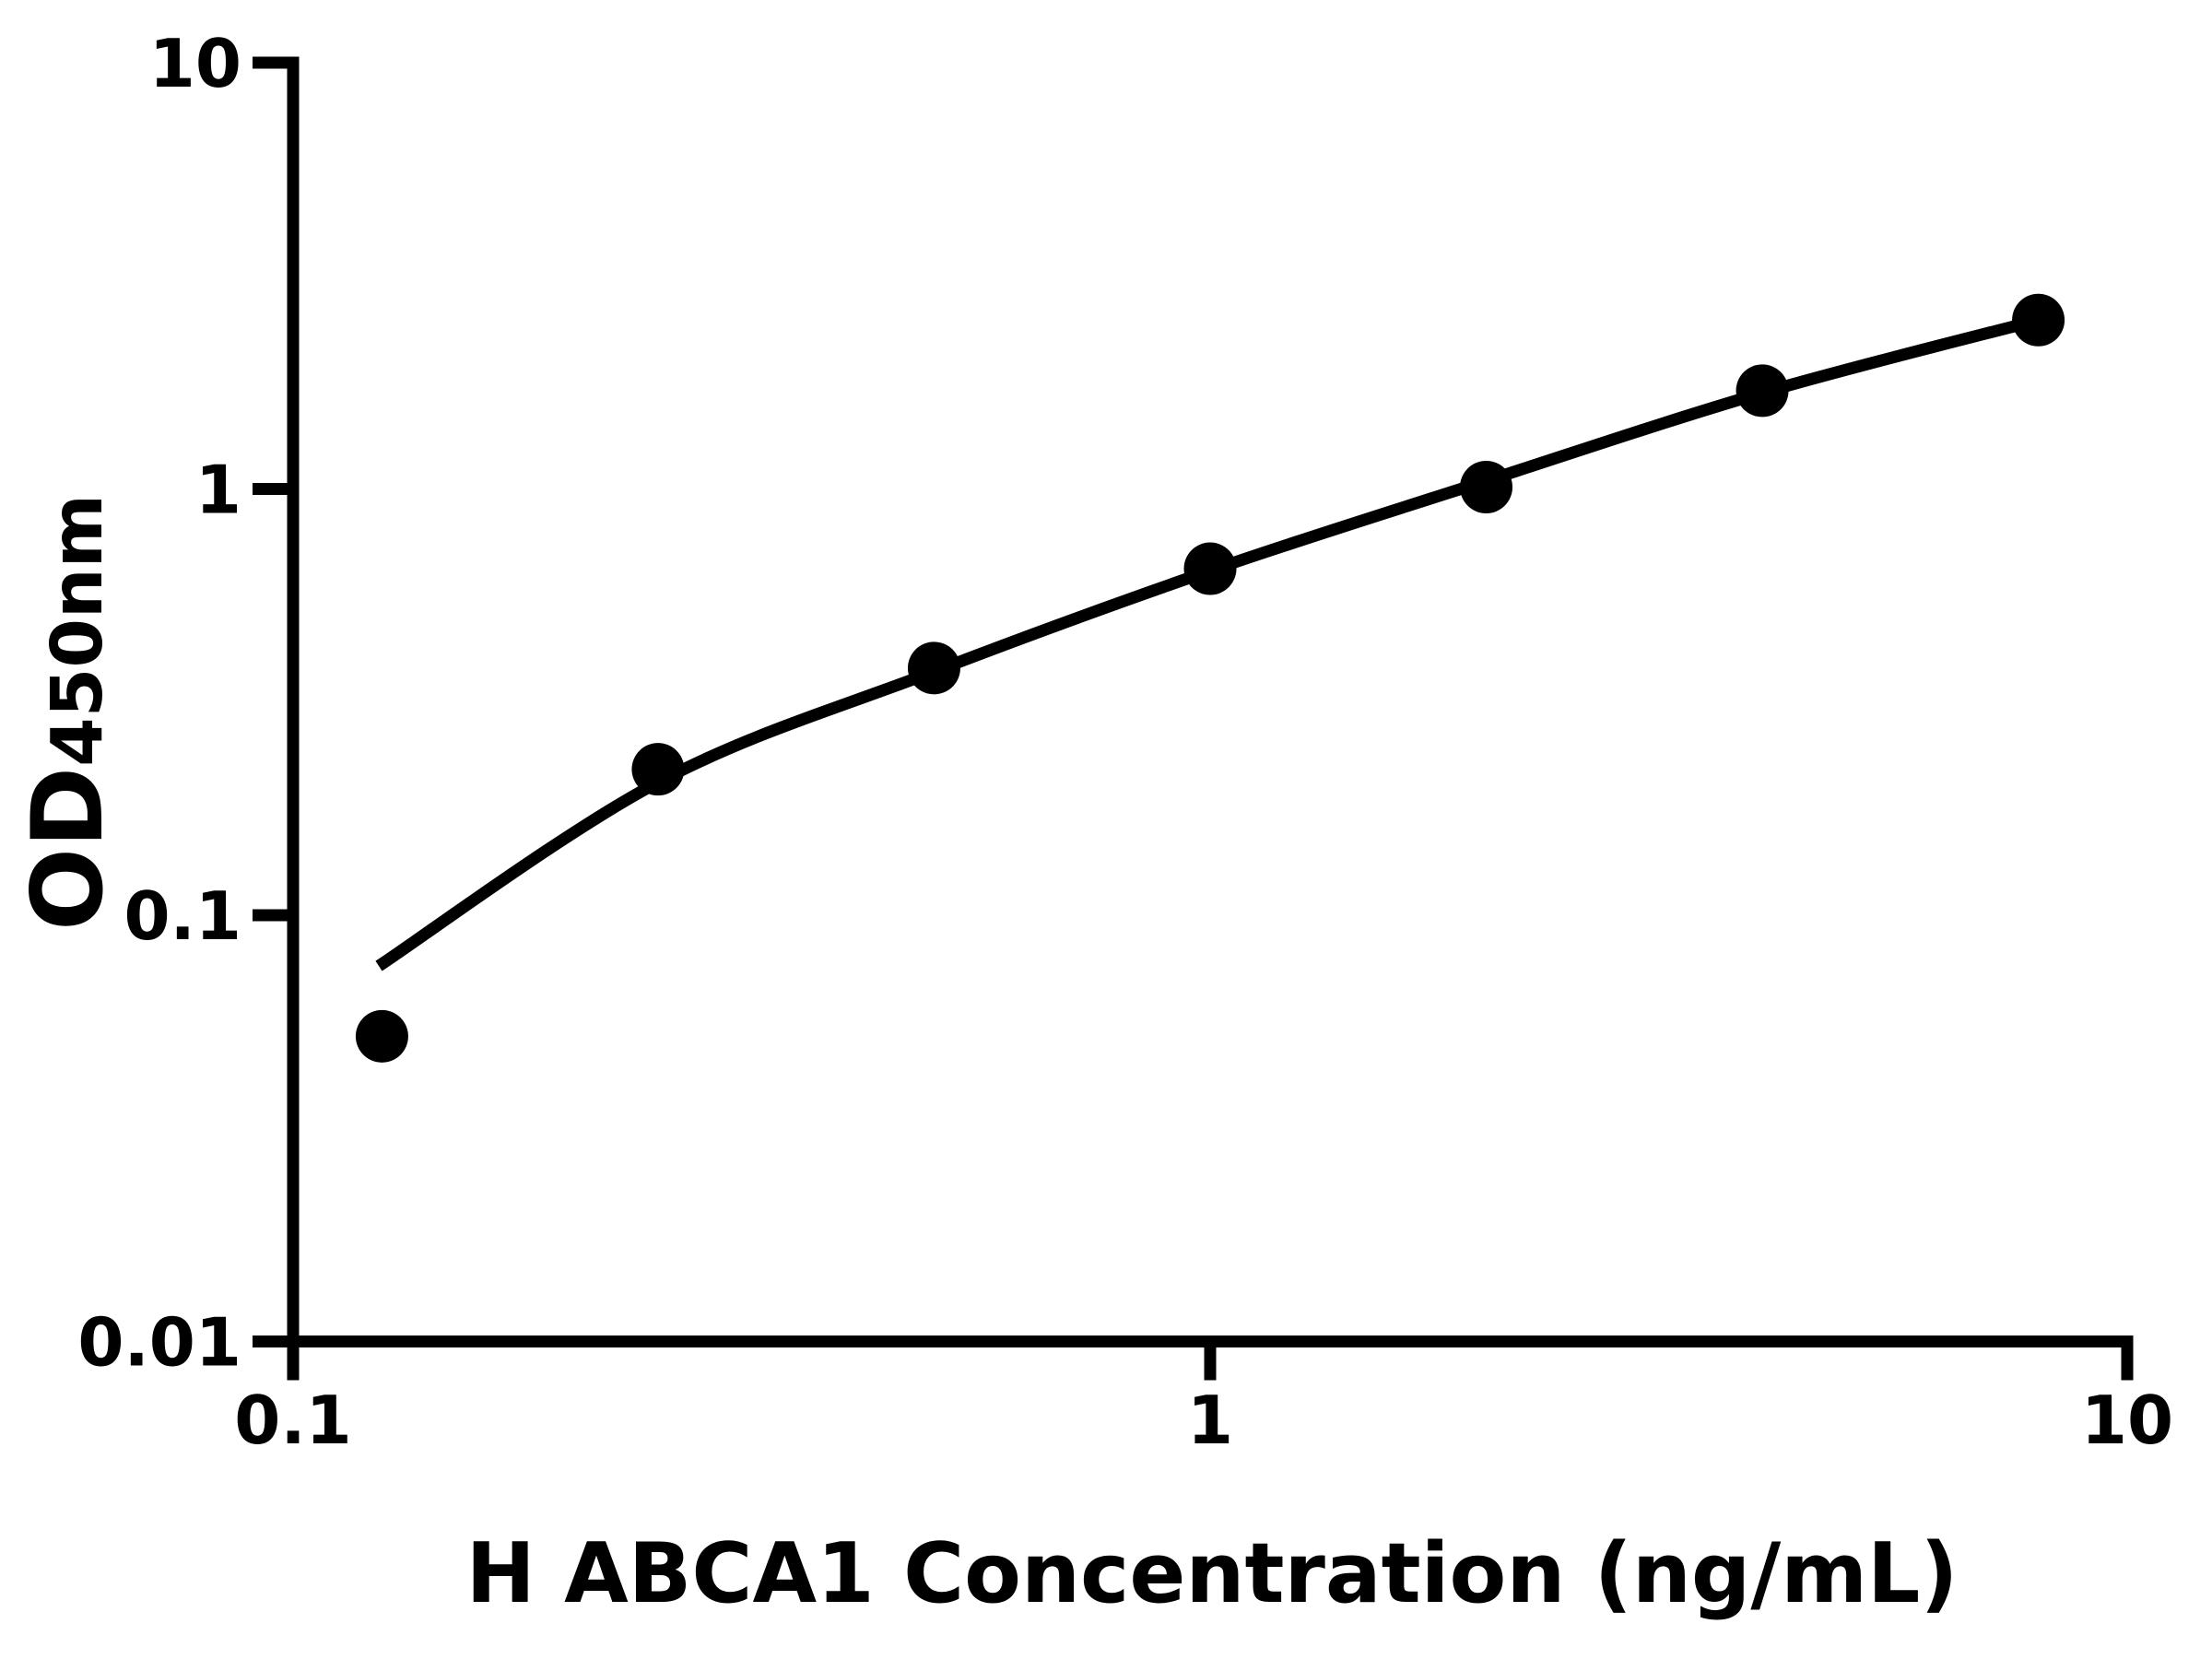  Describe the element at coordinates (293, 1420) in the screenshot. I see `x-tick-label-0.1: 0.1` at that location.